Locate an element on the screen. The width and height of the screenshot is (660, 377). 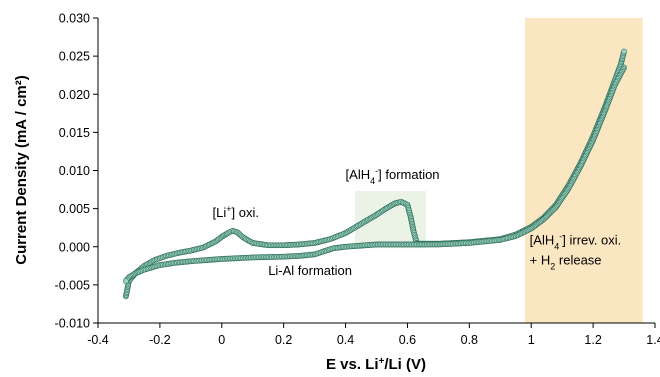
y-tick-label: 0.015 is located at coordinates (74, 133).